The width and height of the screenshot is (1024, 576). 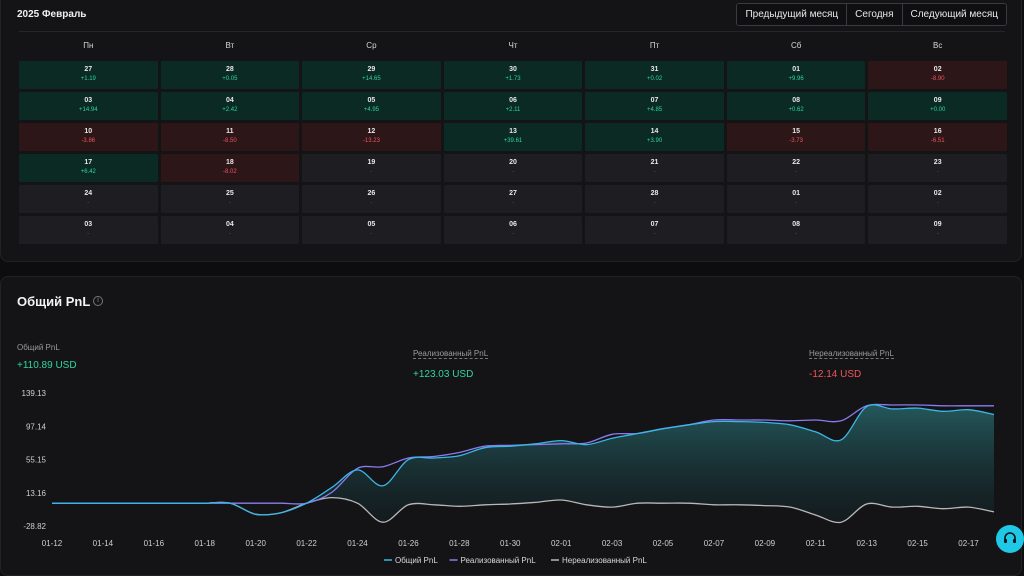 What do you see at coordinates (371, 75) in the screenshot?
I see `calendar-day-cell: 29 +14.65` at bounding box center [371, 75].